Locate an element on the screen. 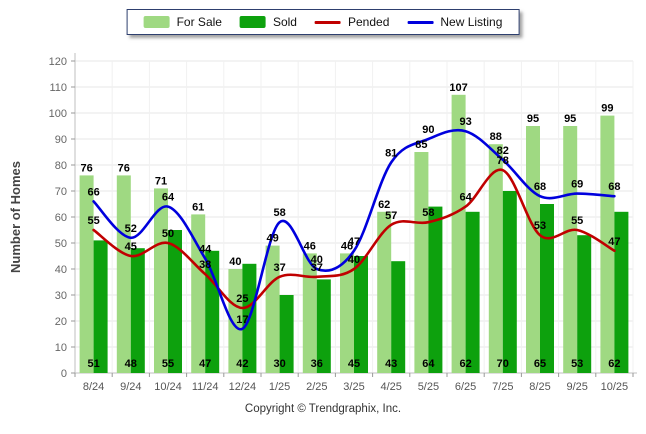 The image size is (646, 434). pended-swatch-icon is located at coordinates (327, 22).